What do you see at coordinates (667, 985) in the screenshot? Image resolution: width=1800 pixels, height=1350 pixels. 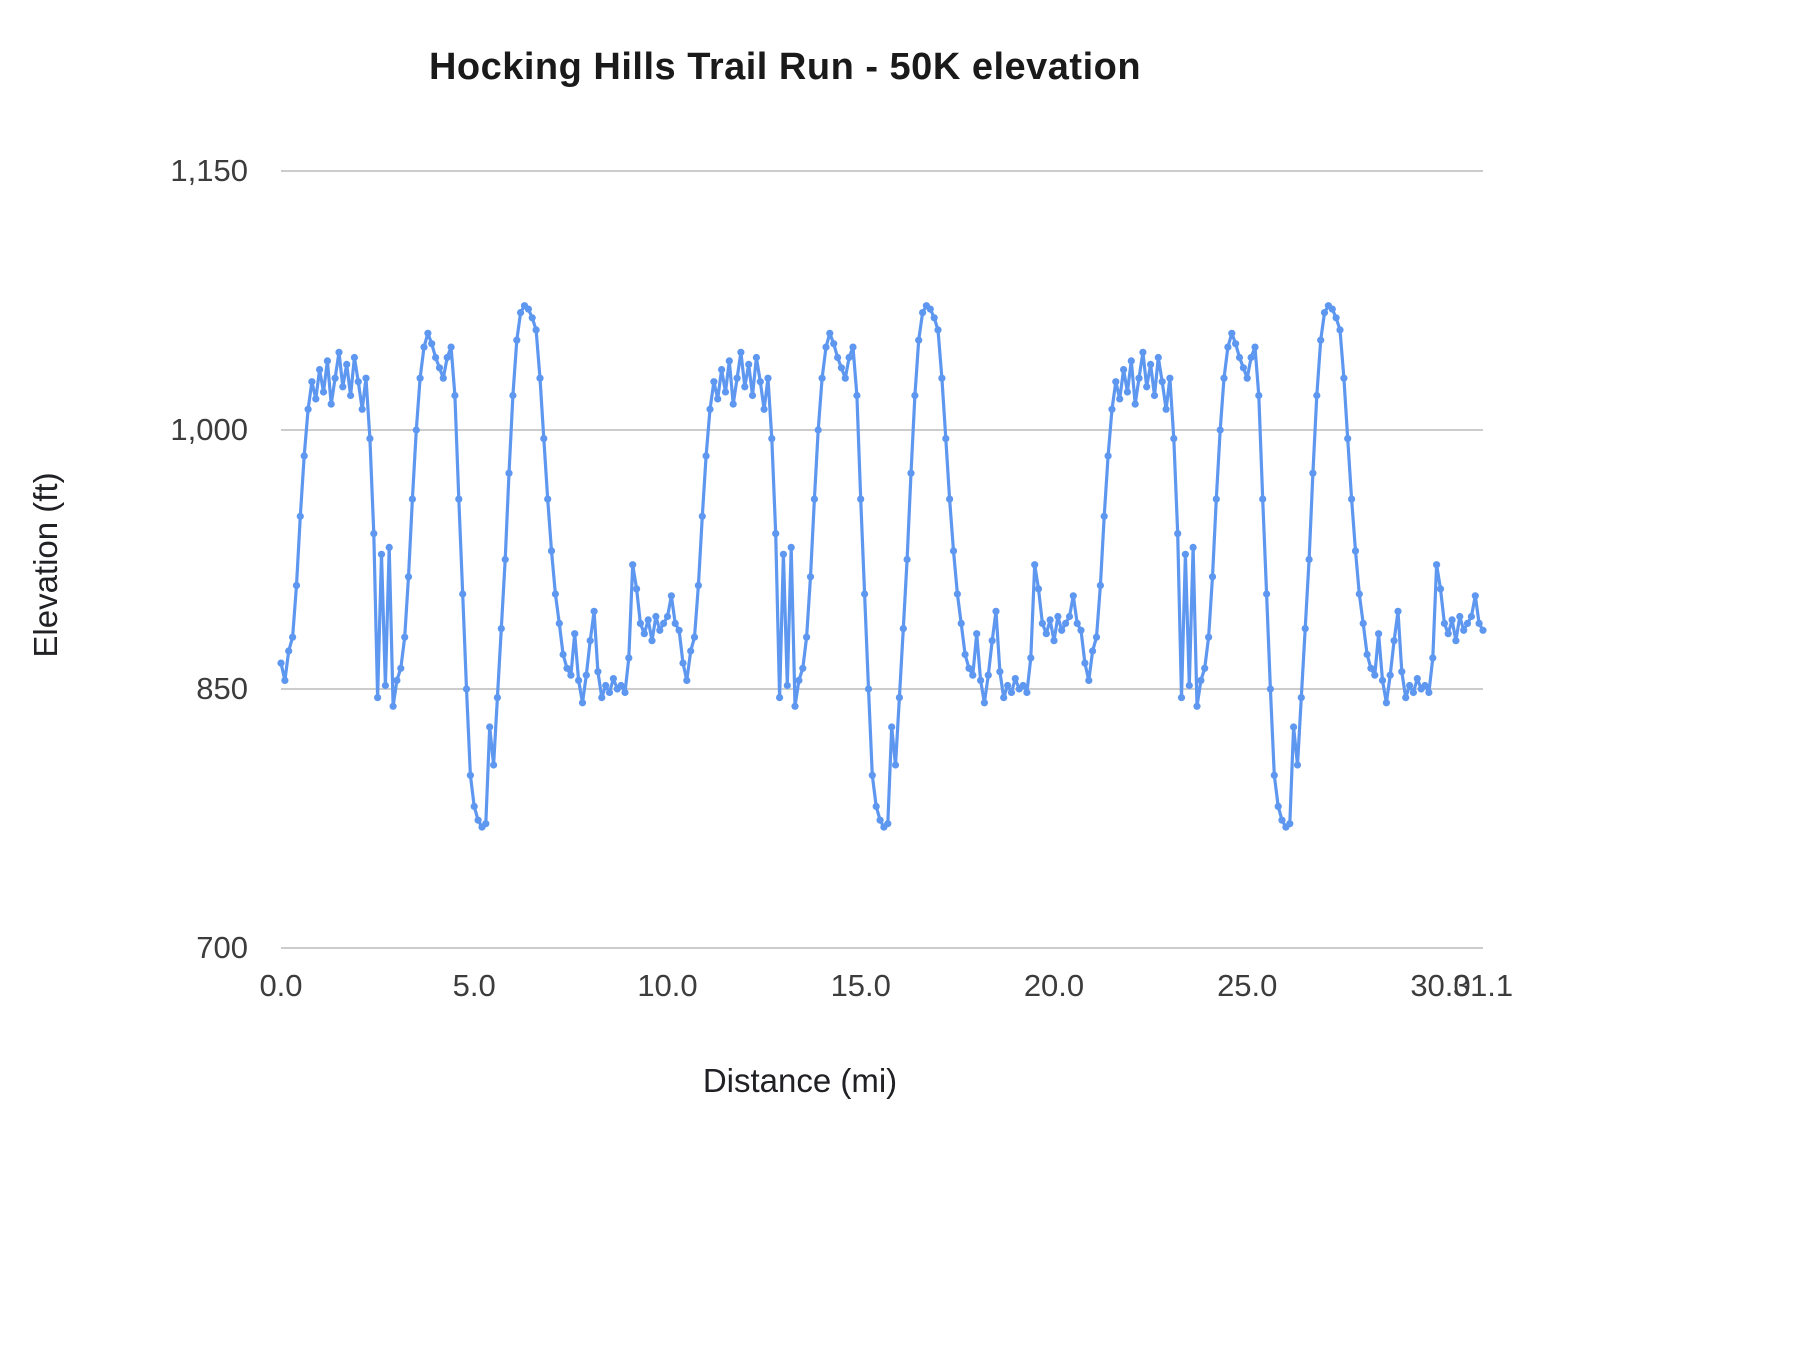 I see `x-axis-tick-label: 10.0` at bounding box center [667, 985].